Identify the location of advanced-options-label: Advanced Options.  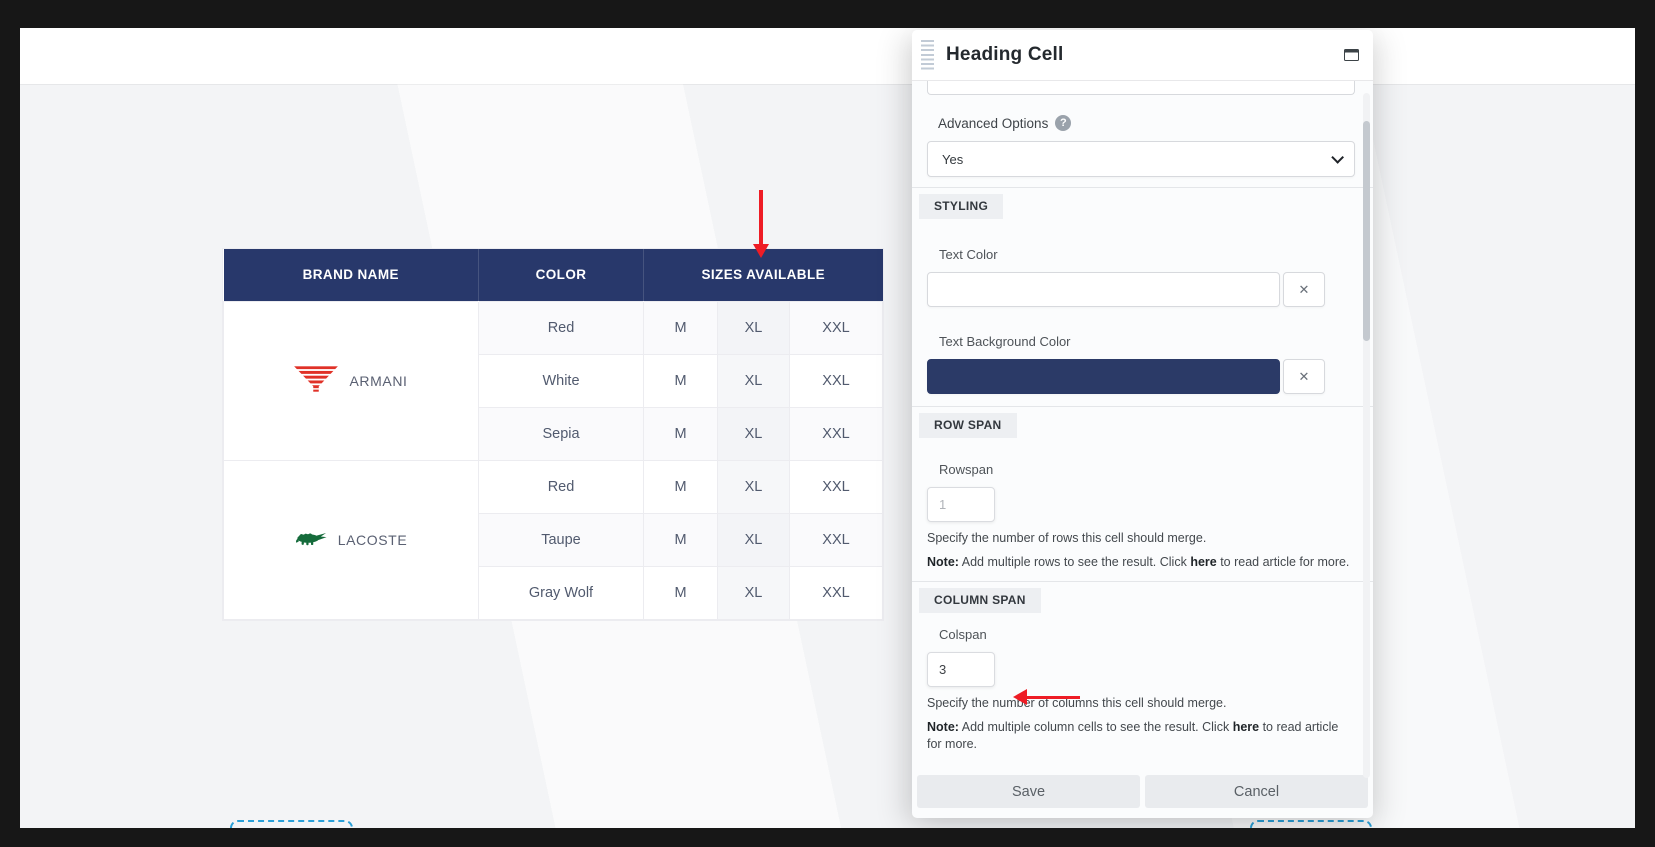
(993, 123).